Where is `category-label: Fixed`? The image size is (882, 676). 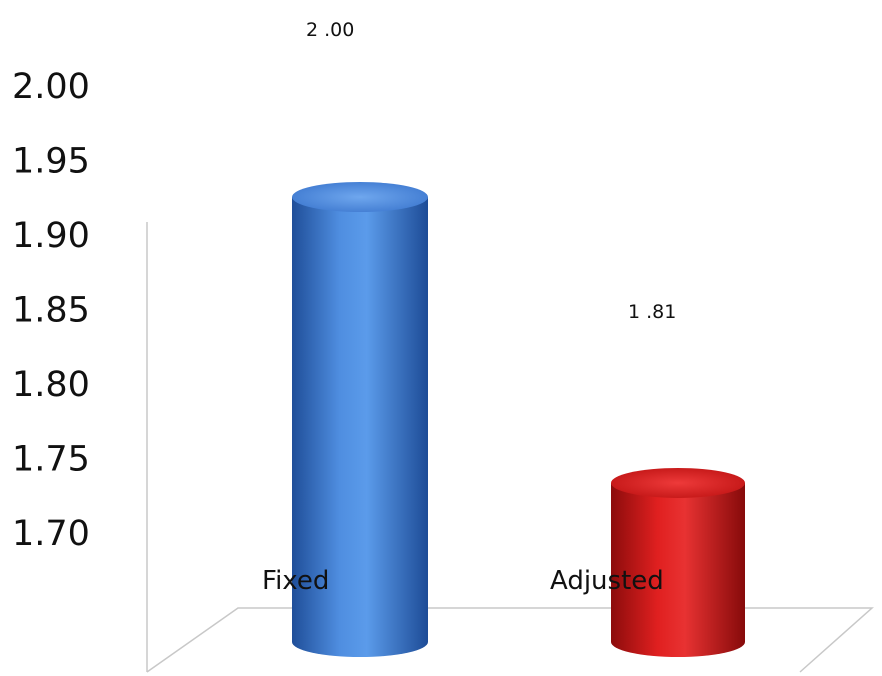 category-label: Fixed is located at coordinates (295, 581).